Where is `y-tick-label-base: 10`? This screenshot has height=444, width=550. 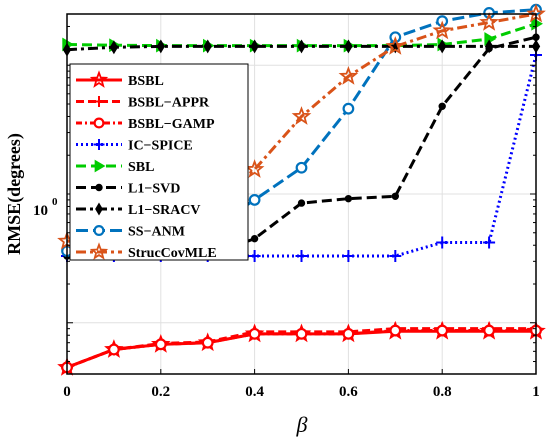
y-tick-label-base: 10 is located at coordinates (40, 211).